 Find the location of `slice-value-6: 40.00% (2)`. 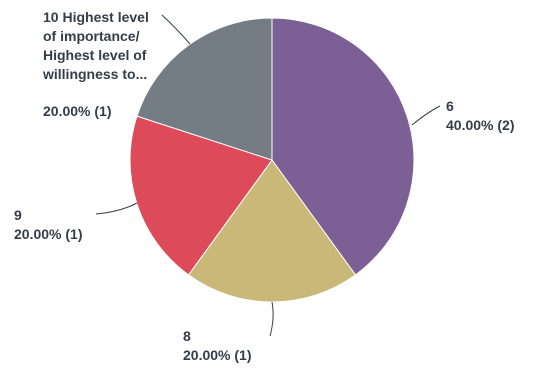

slice-value-6: 40.00% (2) is located at coordinates (480, 125).